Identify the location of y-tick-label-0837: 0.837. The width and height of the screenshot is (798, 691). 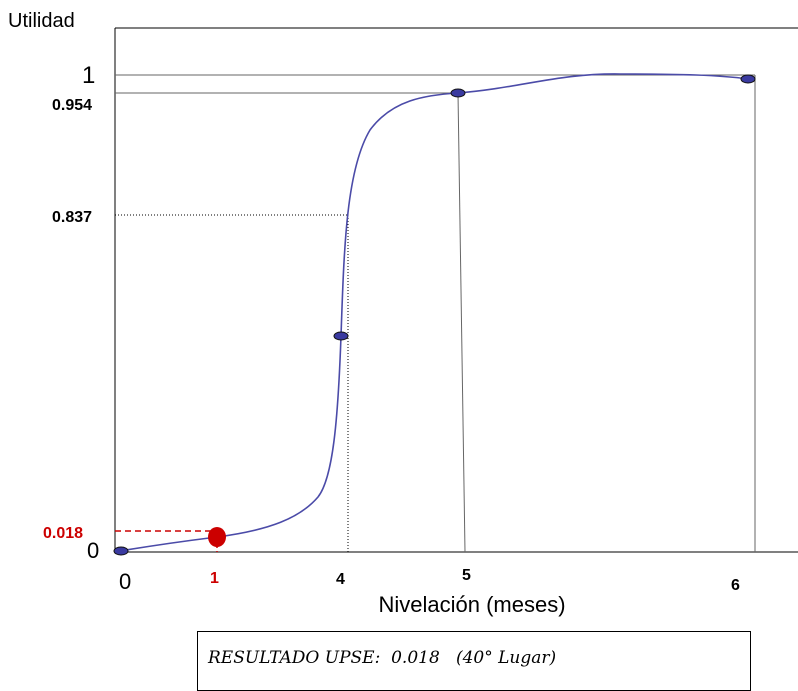
(72, 217).